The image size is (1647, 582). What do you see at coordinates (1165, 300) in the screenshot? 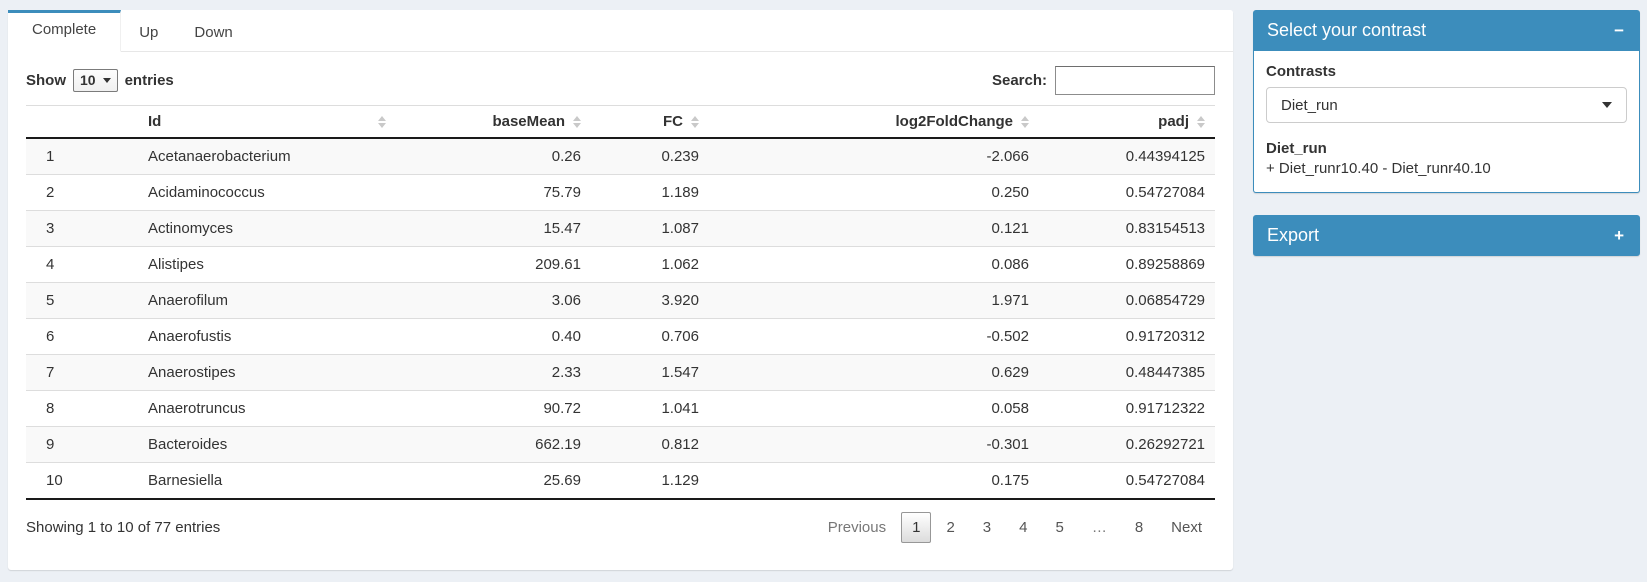
I see `table-cell: 0.06854729` at bounding box center [1165, 300].